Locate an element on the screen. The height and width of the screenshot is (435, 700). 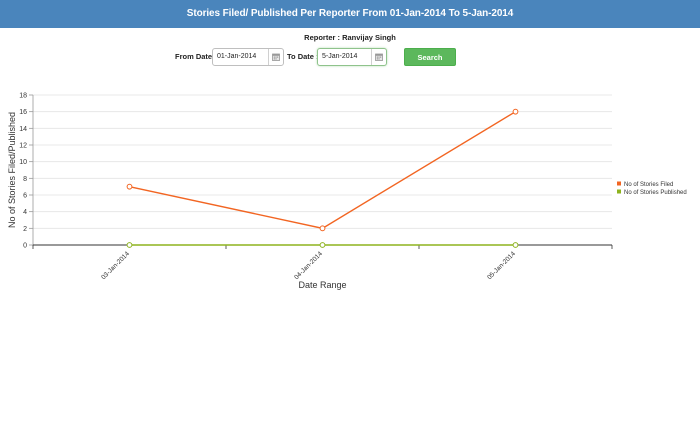
to-date-value: 5-Jan-2014 is located at coordinates (340, 56).